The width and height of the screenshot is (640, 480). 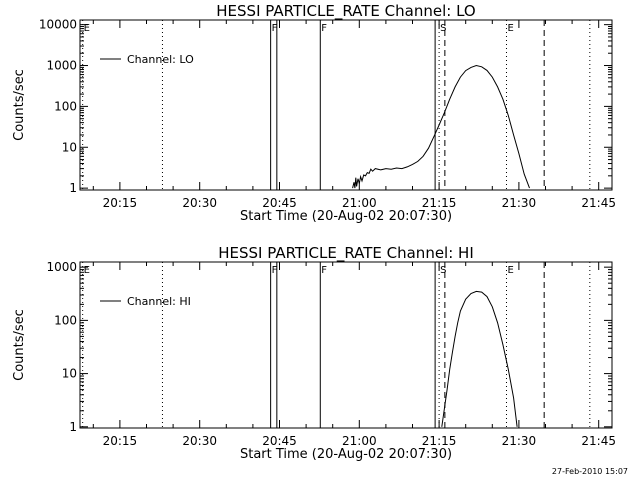 What do you see at coordinates (346, 253) in the screenshot?
I see `chart-title: HESSI PARTICLE_RATE Channel: HI` at bounding box center [346, 253].